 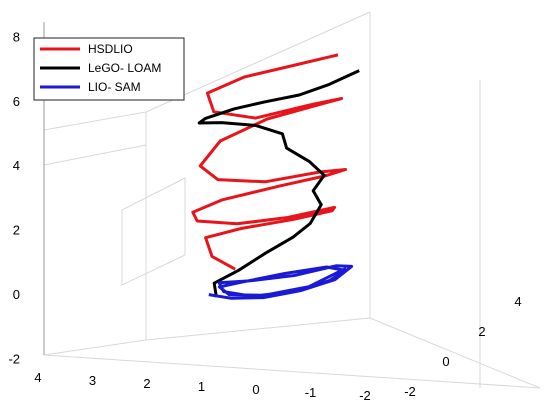 I want to click on y-tick-label: 2, so click(x=481, y=331).